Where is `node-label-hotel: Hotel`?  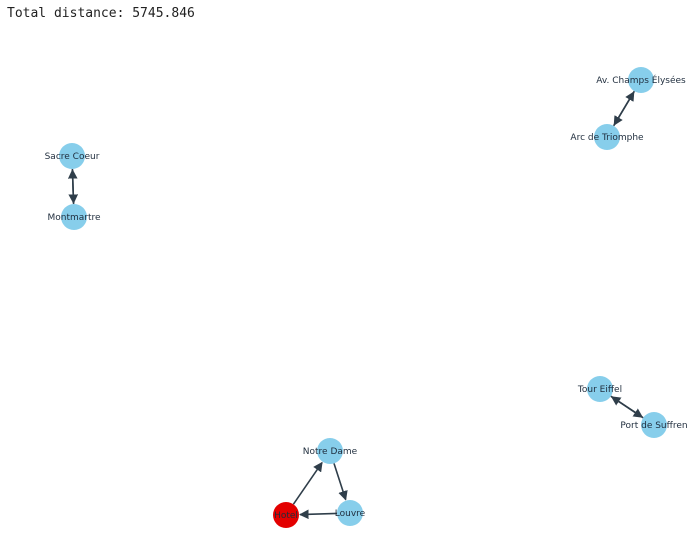 node-label-hotel: Hotel is located at coordinates (286, 516).